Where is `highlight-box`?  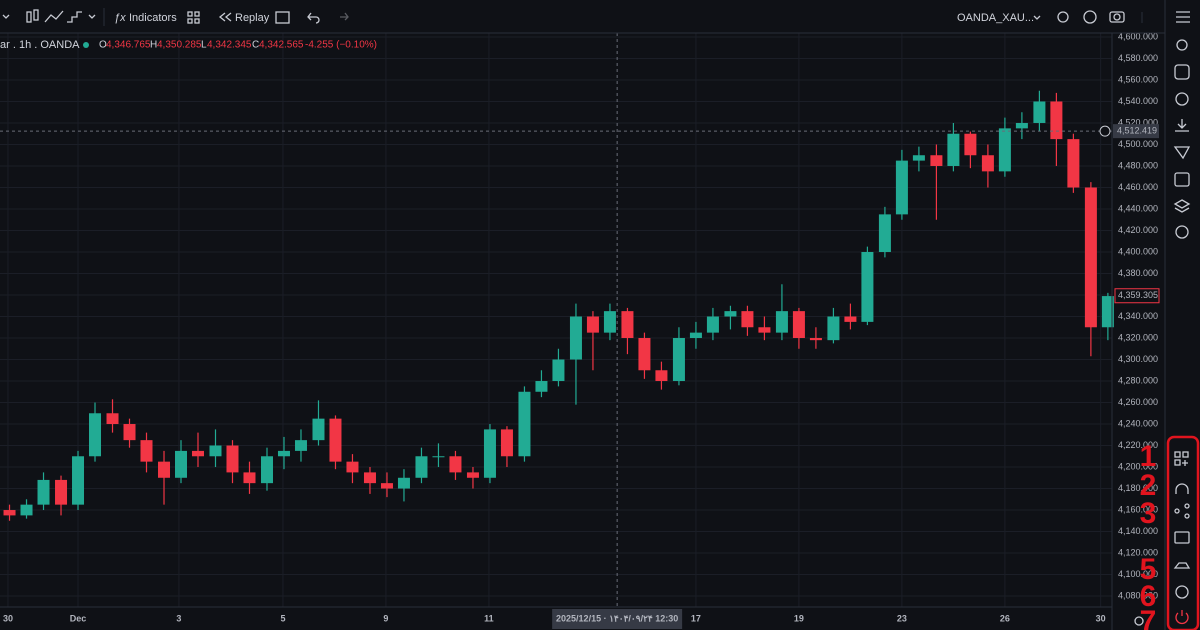 highlight-box is located at coordinates (1183, 532).